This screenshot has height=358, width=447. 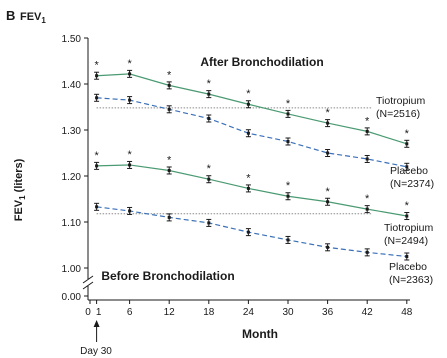 What do you see at coordinates (88, 312) in the screenshot?
I see `x-tick-label: 0` at bounding box center [88, 312].